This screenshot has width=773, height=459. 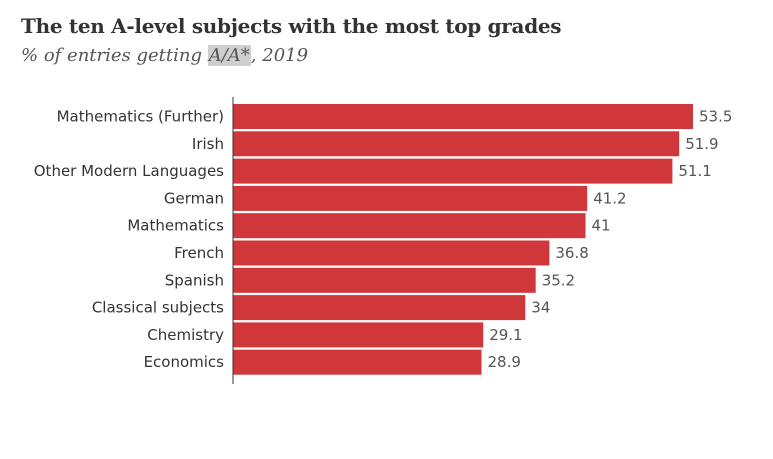 I want to click on category-label: Economics, so click(x=184, y=362).